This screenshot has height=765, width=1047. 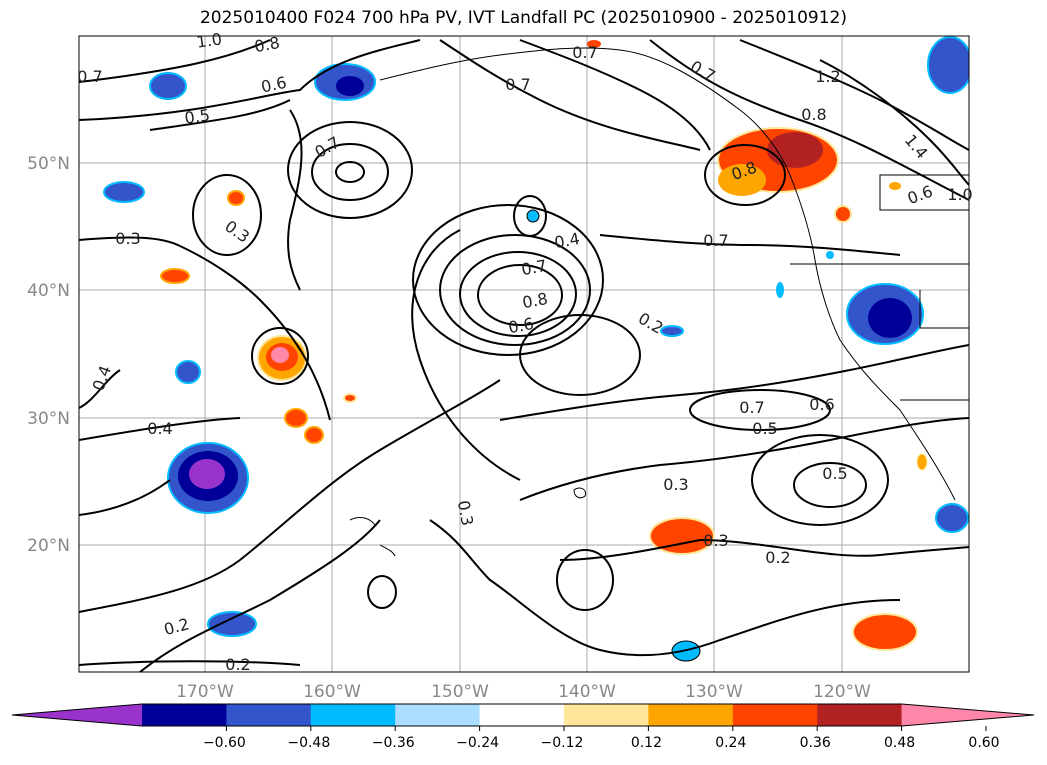 What do you see at coordinates (332, 692) in the screenshot?
I see `lon-label-160w: 160°W` at bounding box center [332, 692].